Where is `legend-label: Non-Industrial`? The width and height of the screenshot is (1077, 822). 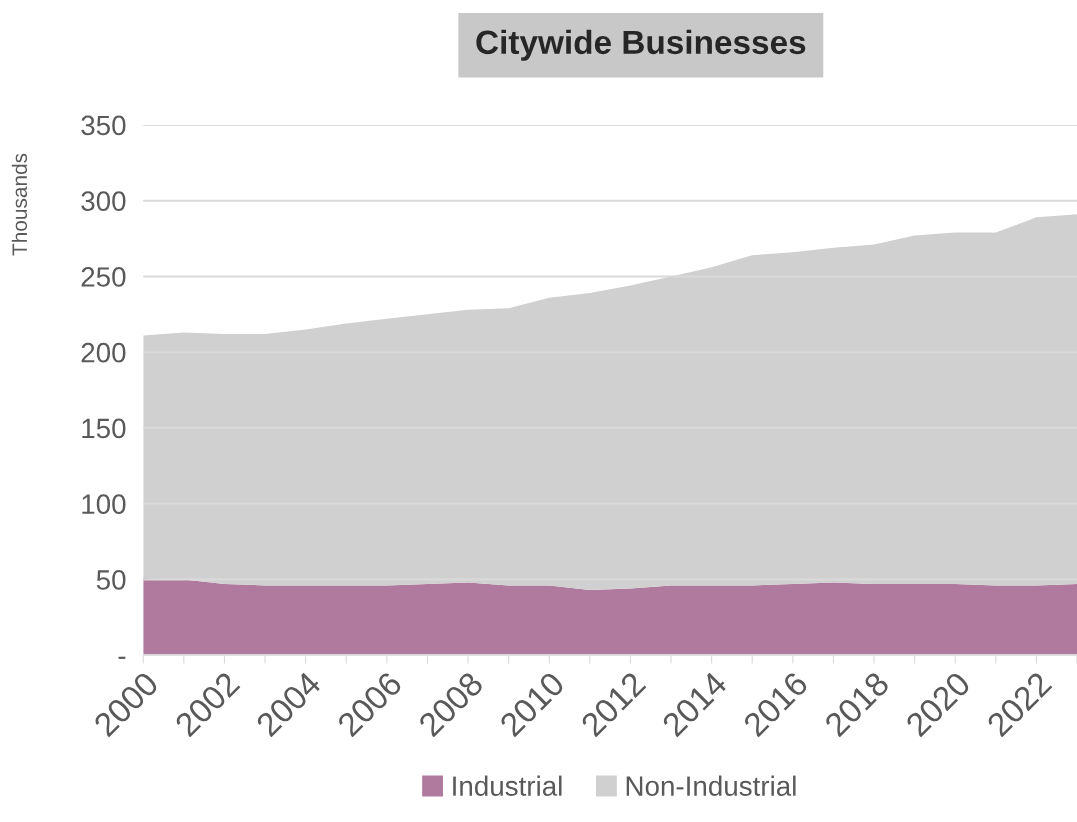 legend-label: Non-Industrial is located at coordinates (711, 785).